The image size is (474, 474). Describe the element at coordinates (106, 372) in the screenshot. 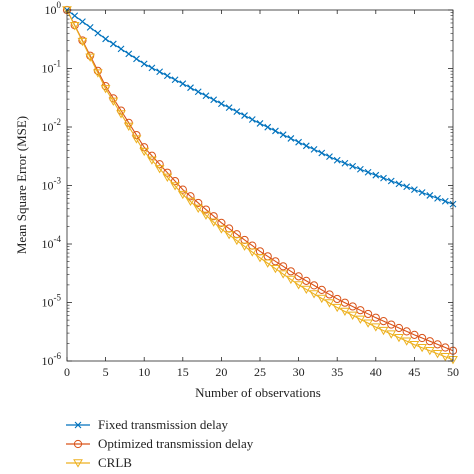

I see `x-tick-label: 5` at that location.